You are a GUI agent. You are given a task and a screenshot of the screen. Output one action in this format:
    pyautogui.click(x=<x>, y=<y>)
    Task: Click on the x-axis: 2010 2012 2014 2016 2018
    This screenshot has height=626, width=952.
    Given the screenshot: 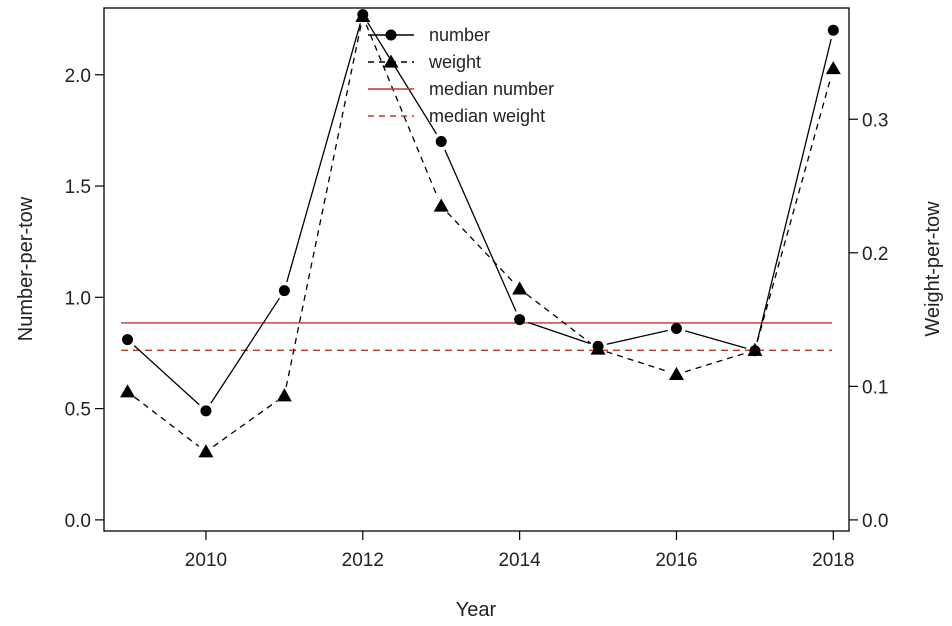 What is the action you would take?
    pyautogui.click(x=519, y=551)
    